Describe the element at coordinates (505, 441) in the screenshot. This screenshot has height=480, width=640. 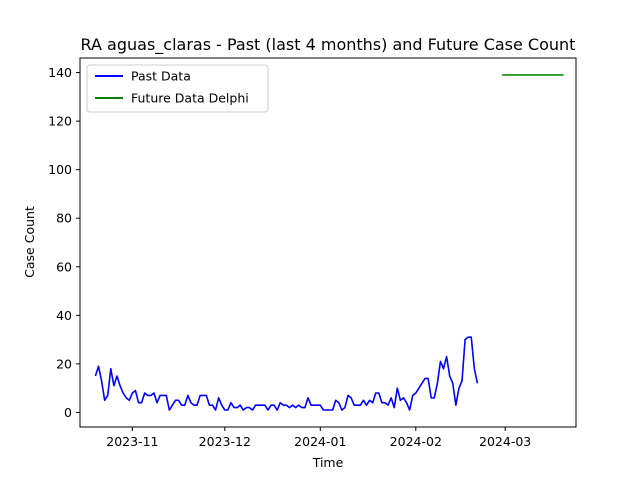
I see `x-tick-label: 2024-03` at that location.